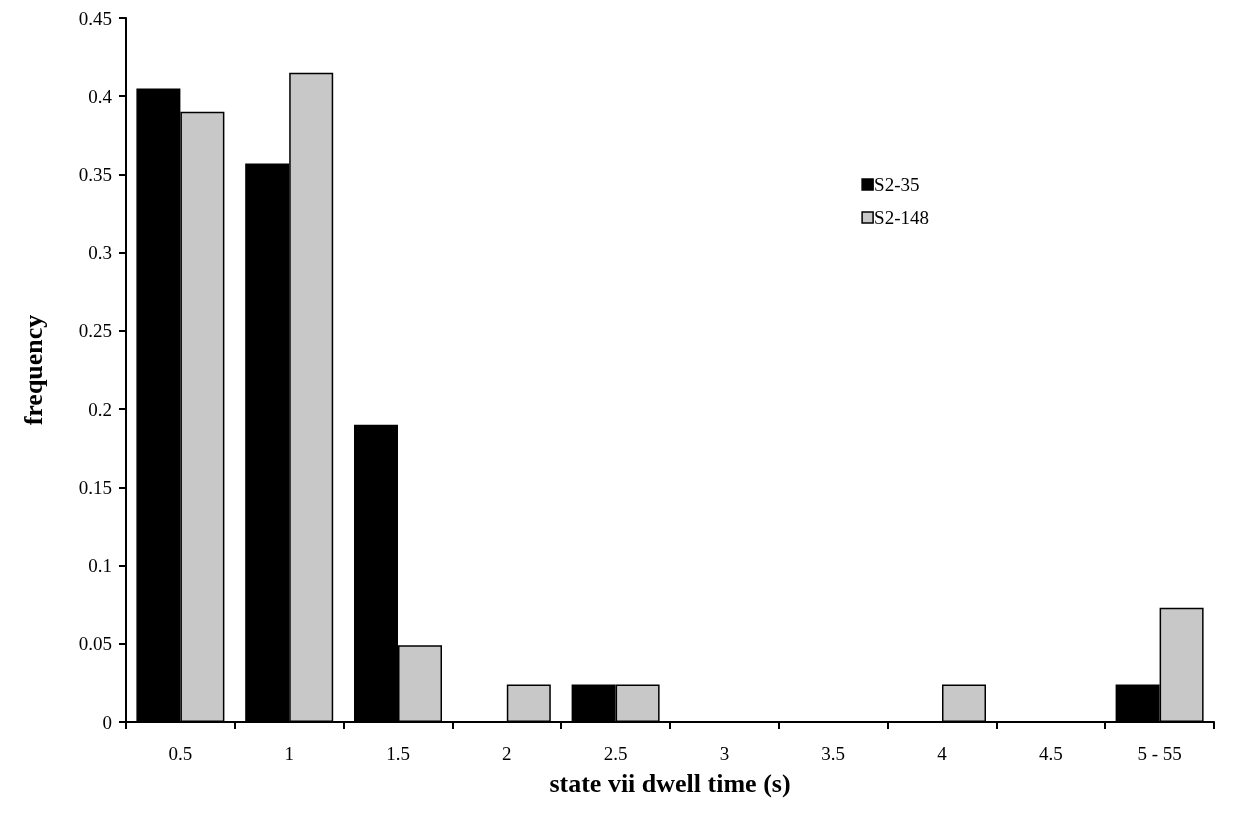 Image resolution: width=1234 pixels, height=821 pixels. What do you see at coordinates (507, 753) in the screenshot?
I see `x-tick-label: 2` at bounding box center [507, 753].